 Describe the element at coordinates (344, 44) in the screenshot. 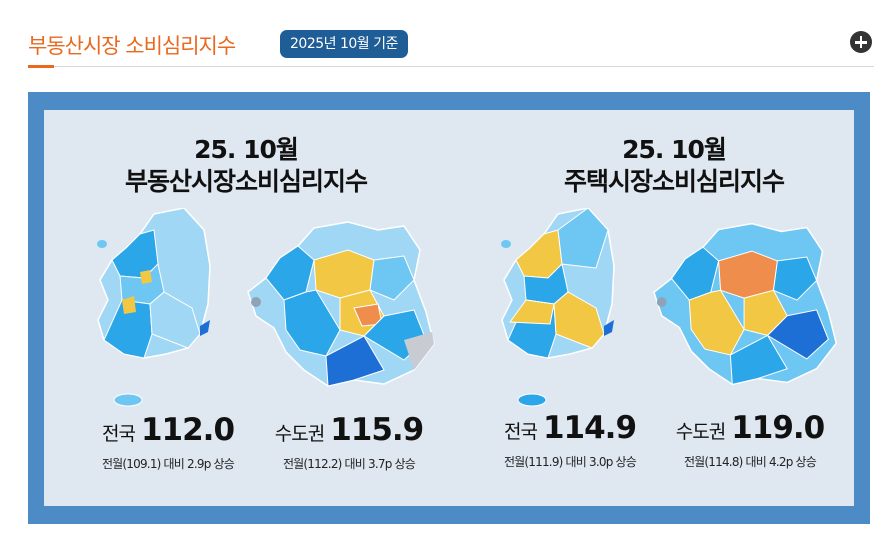

I see `date-badge: 2025년 10월 기준` at that location.